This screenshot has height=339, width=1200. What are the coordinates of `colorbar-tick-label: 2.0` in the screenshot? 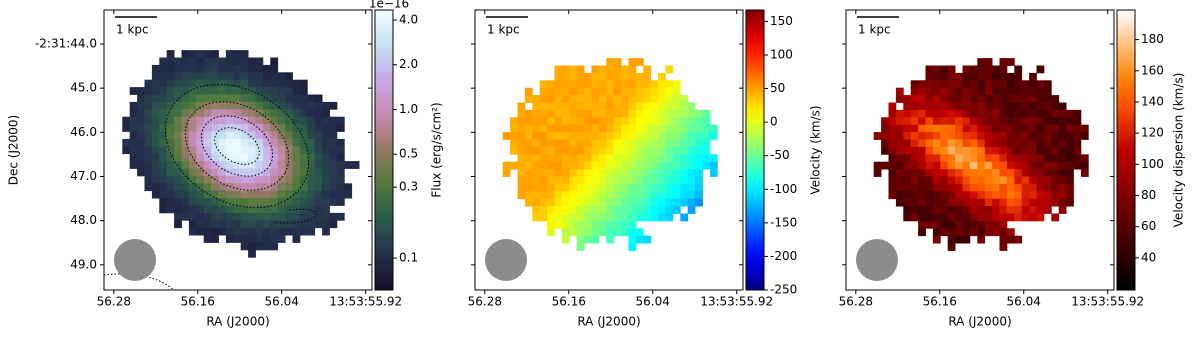 It's located at (408, 64).